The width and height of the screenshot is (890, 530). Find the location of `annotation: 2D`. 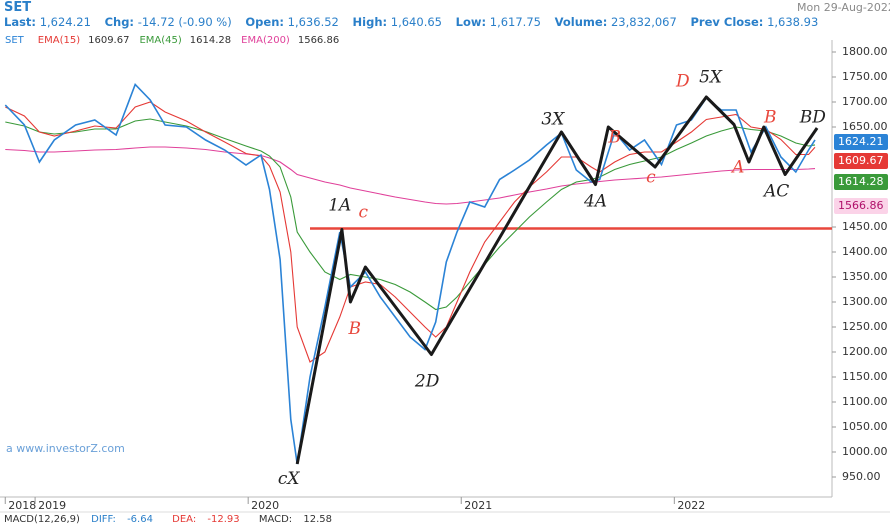

annotation: 2D is located at coordinates (427, 382).